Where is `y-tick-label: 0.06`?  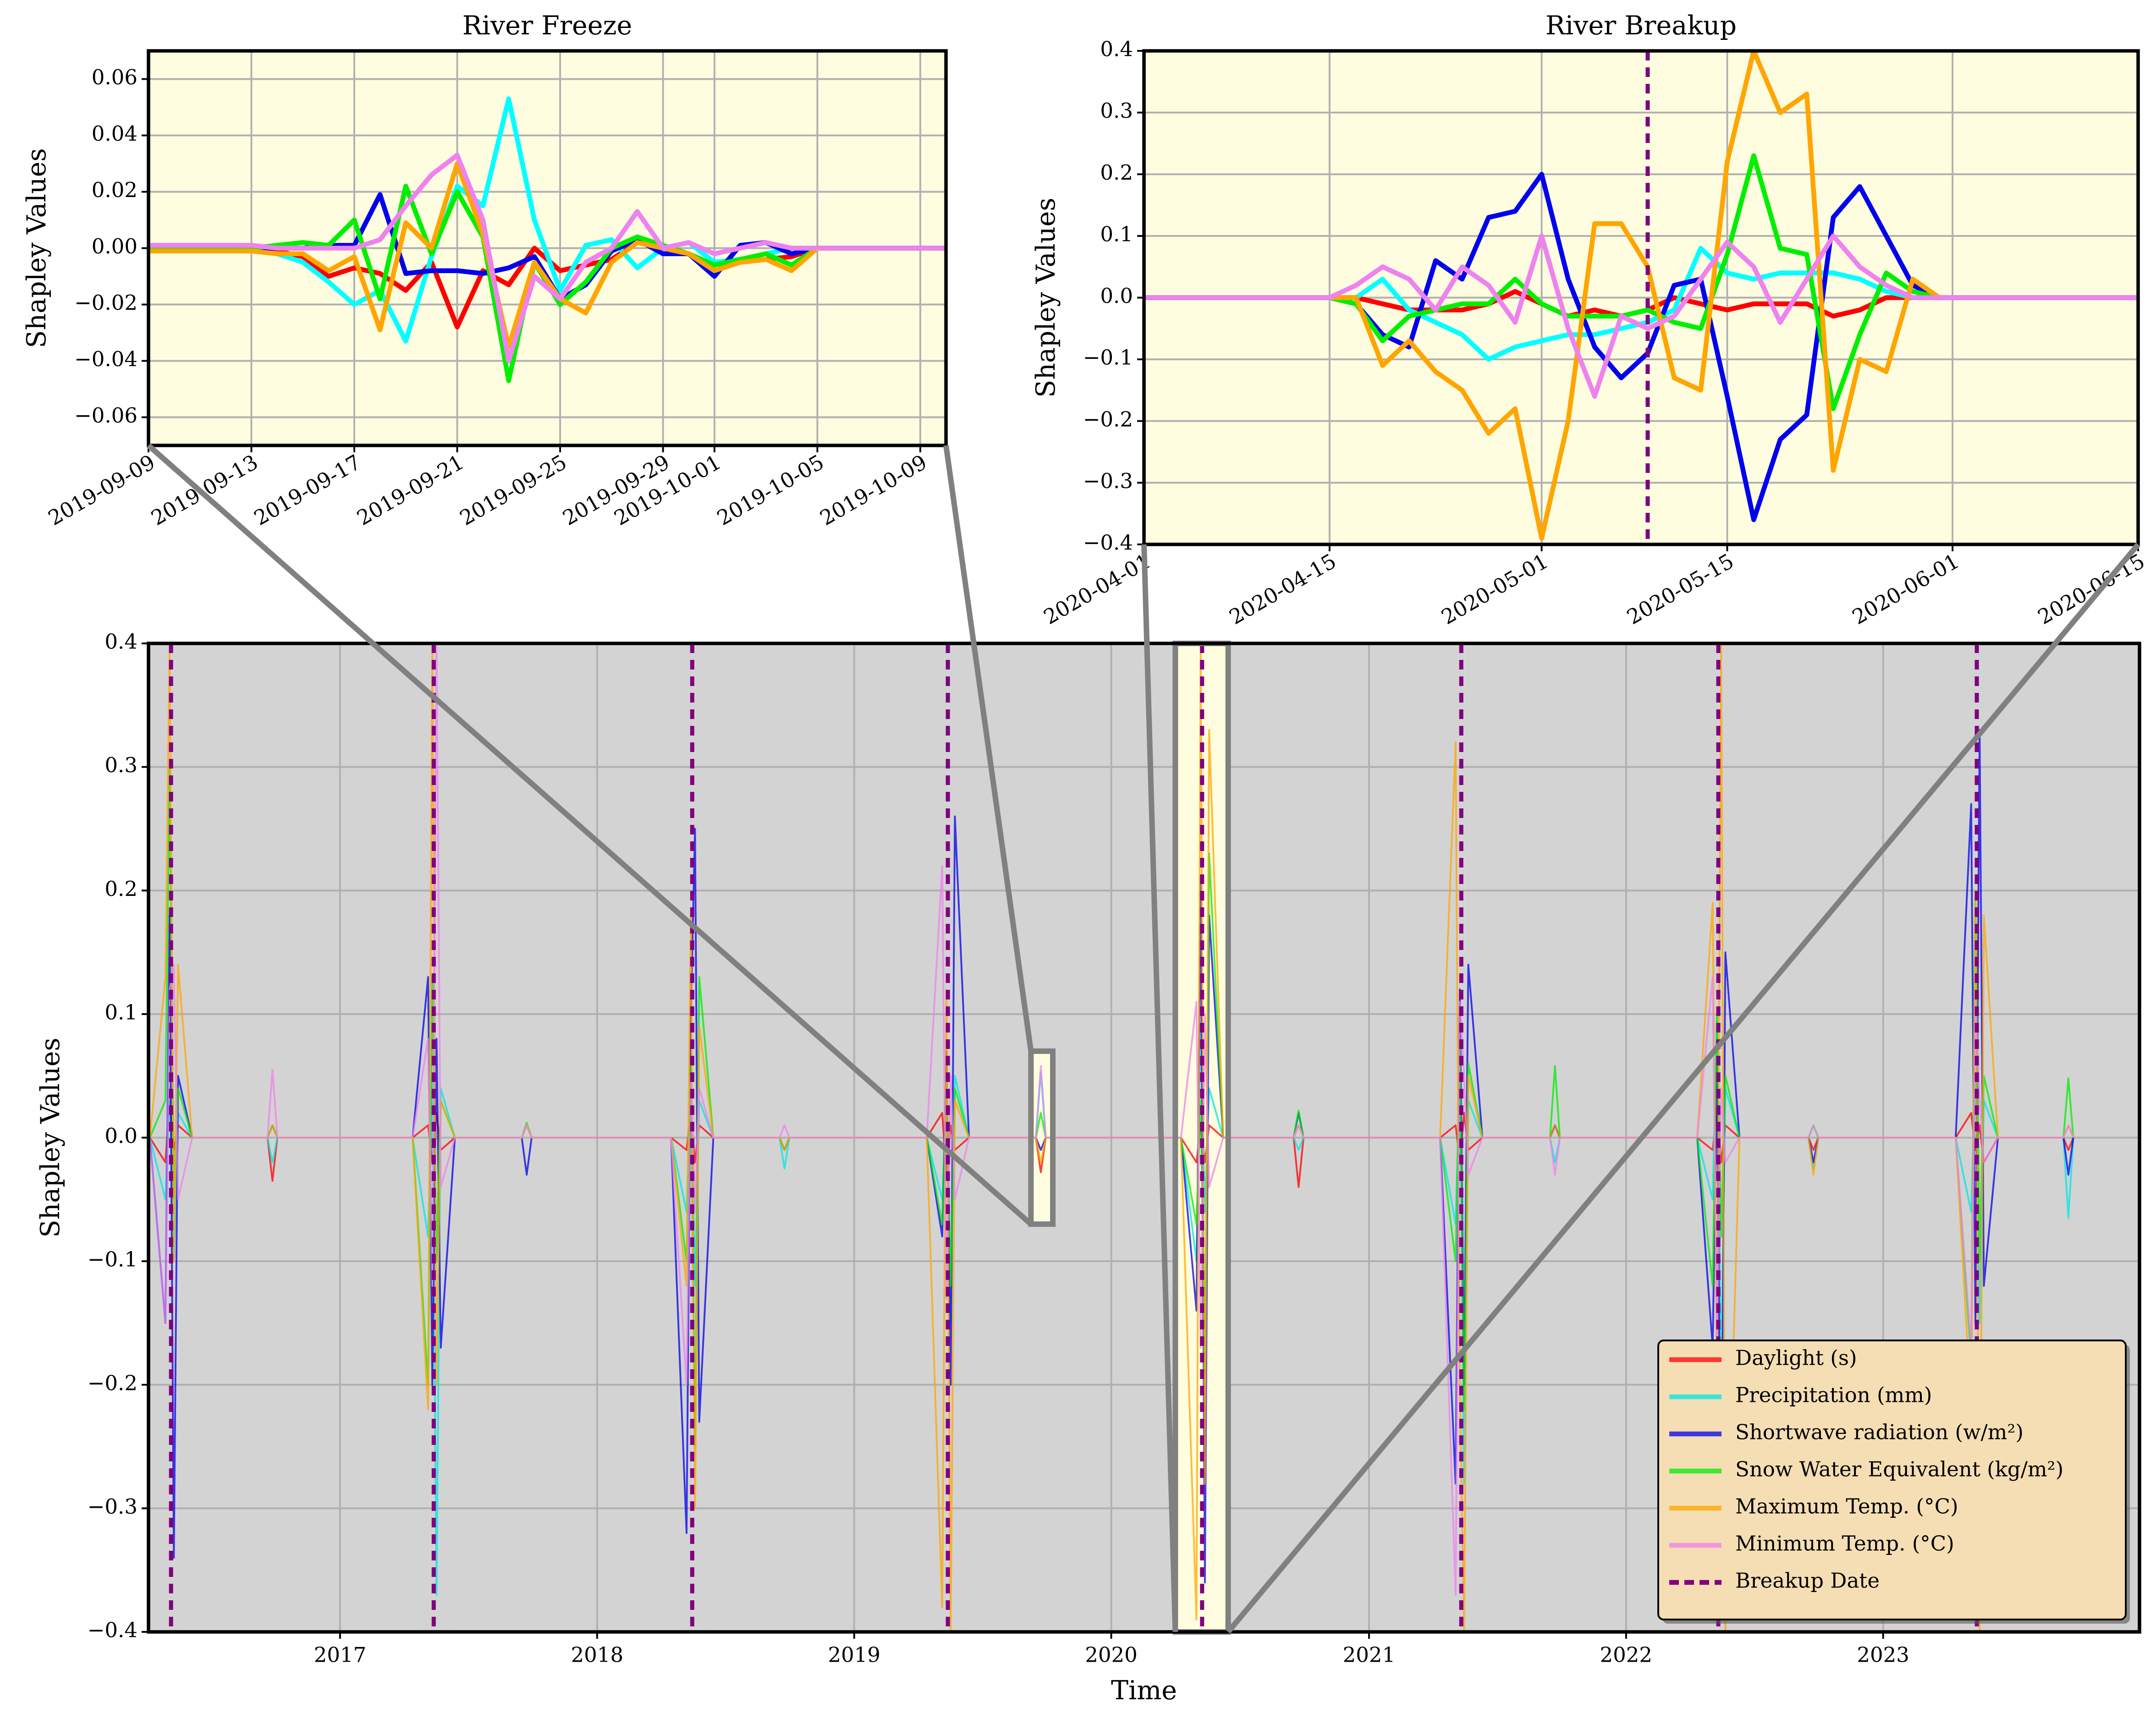
y-tick-label: 0.06 is located at coordinates (115, 77).